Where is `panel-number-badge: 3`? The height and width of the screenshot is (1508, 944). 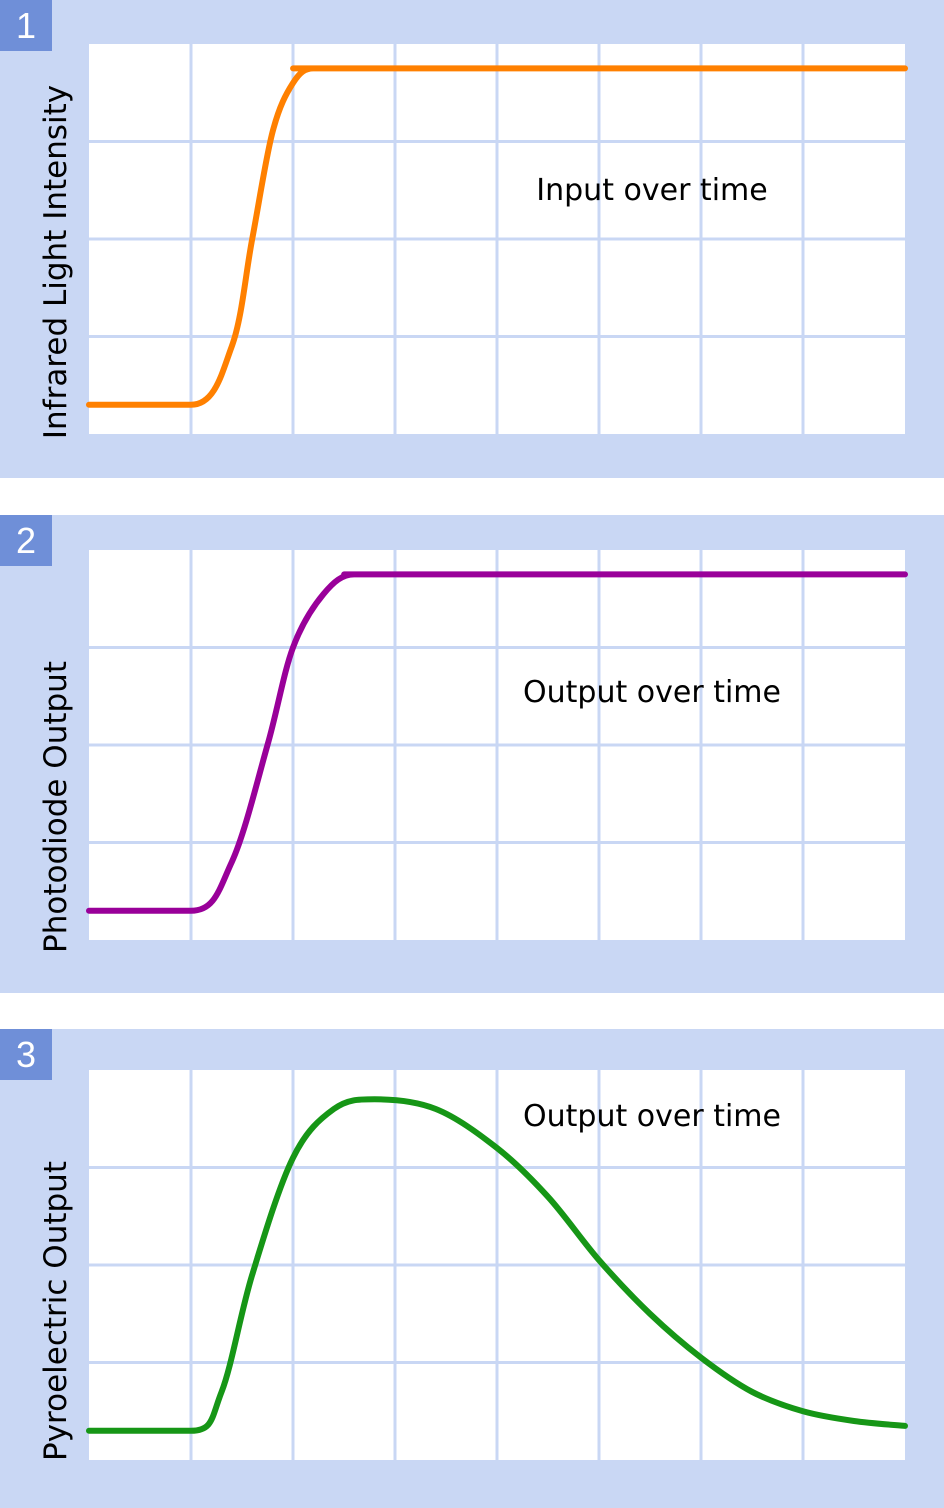 panel-number-badge: 3 is located at coordinates (26, 1054).